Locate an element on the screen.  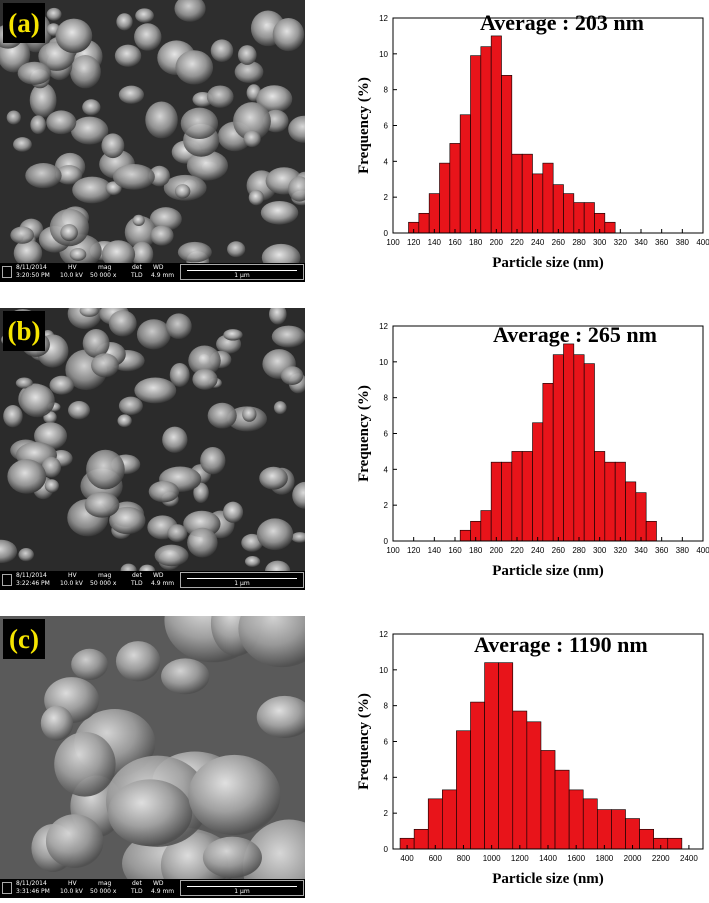
sem-time: 3:31:46 PM is located at coordinates (33, 891).